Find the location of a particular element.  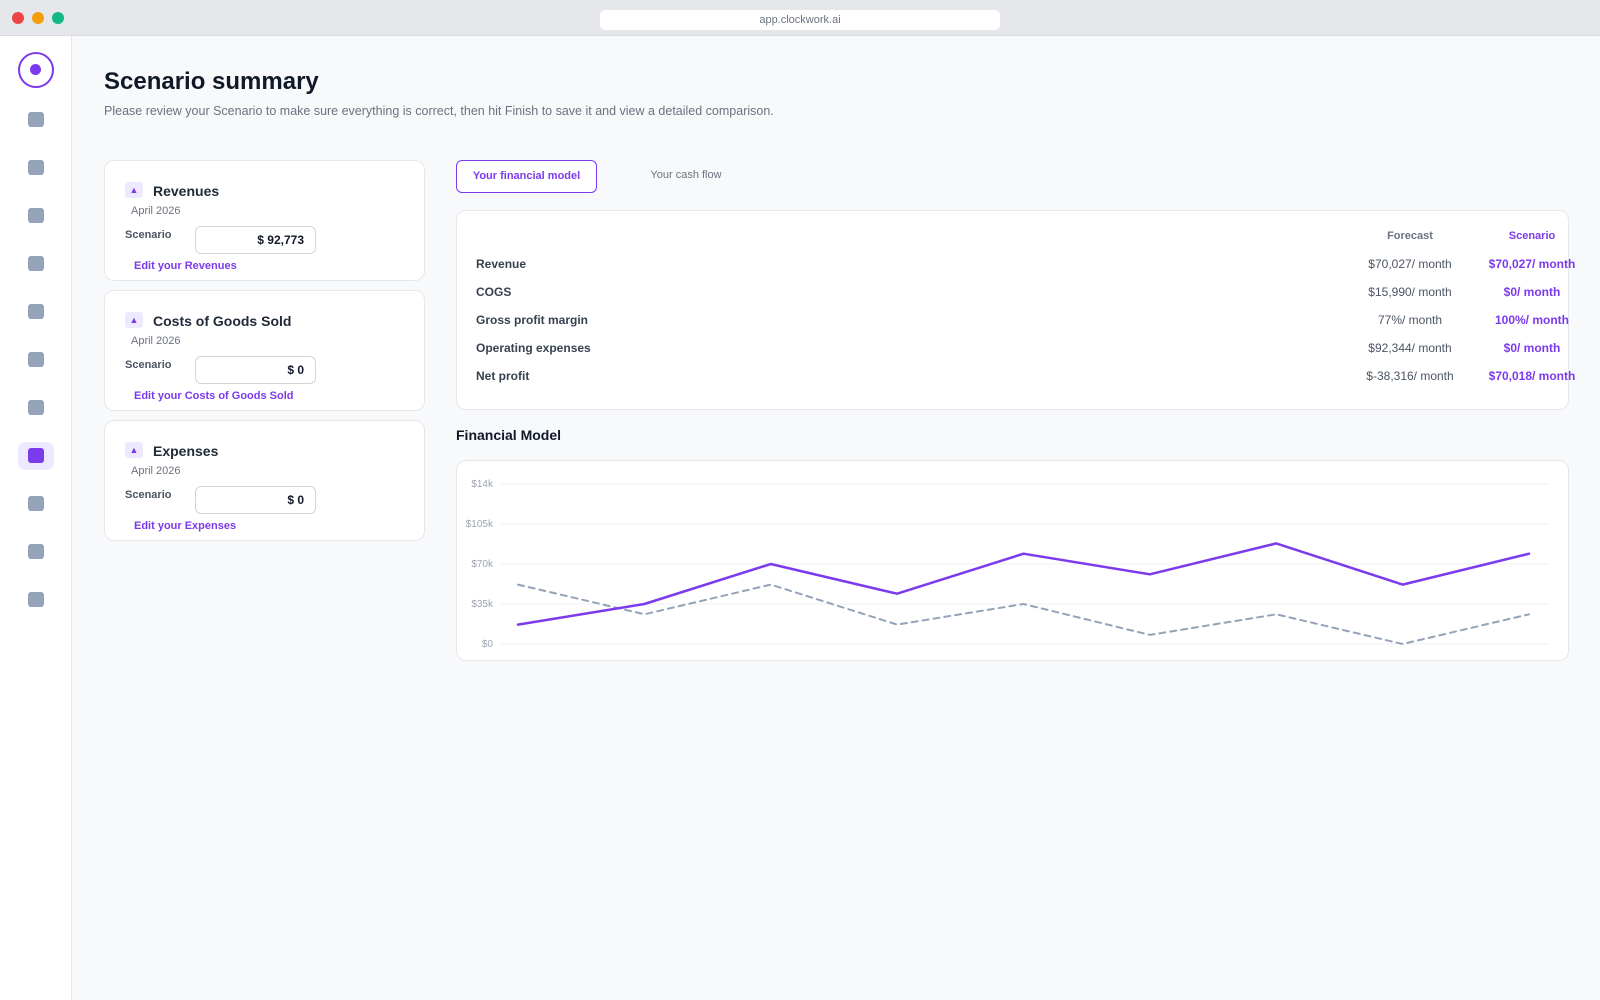

sidebar-item-scenarios-icon is located at coordinates (36, 456).